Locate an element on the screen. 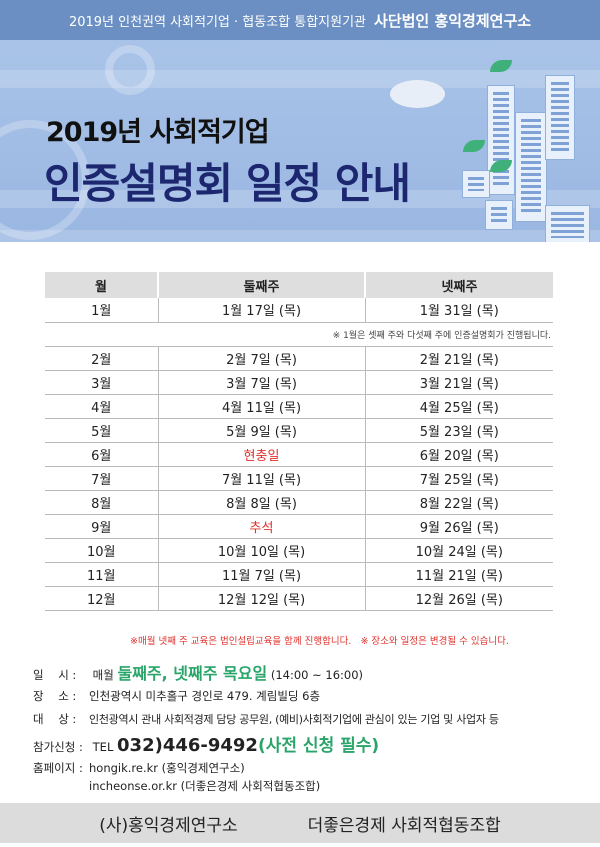 This screenshot has height=847, width=600. cell-month: 8월 is located at coordinates (102, 502).